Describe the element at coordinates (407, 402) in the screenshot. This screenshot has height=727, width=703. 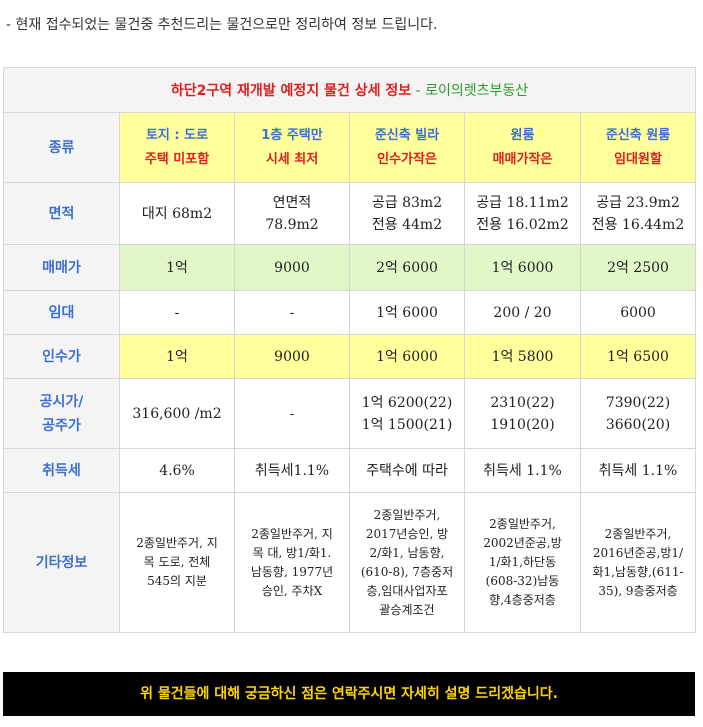
I see `cell-line: 1억 6200(22)` at that location.